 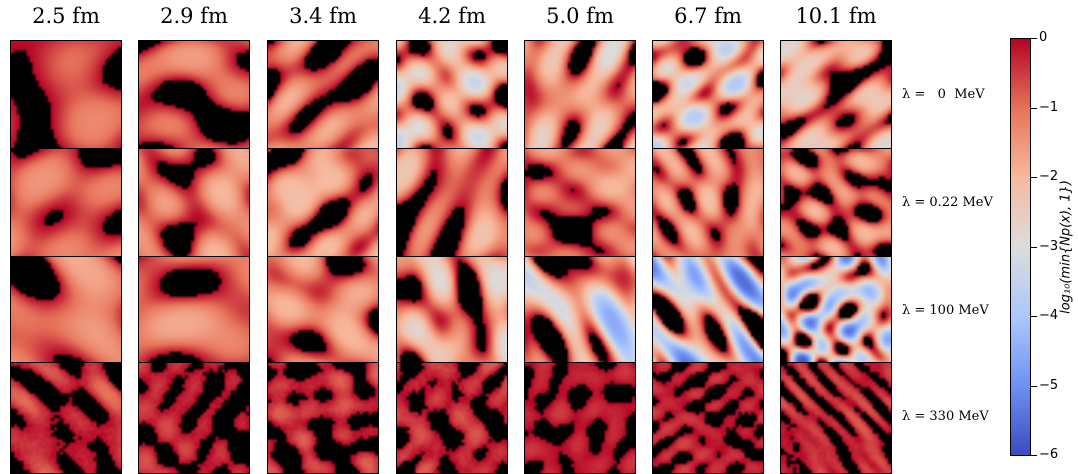 I want to click on colorbar-tick-label: −4, so click(x=1049, y=315).